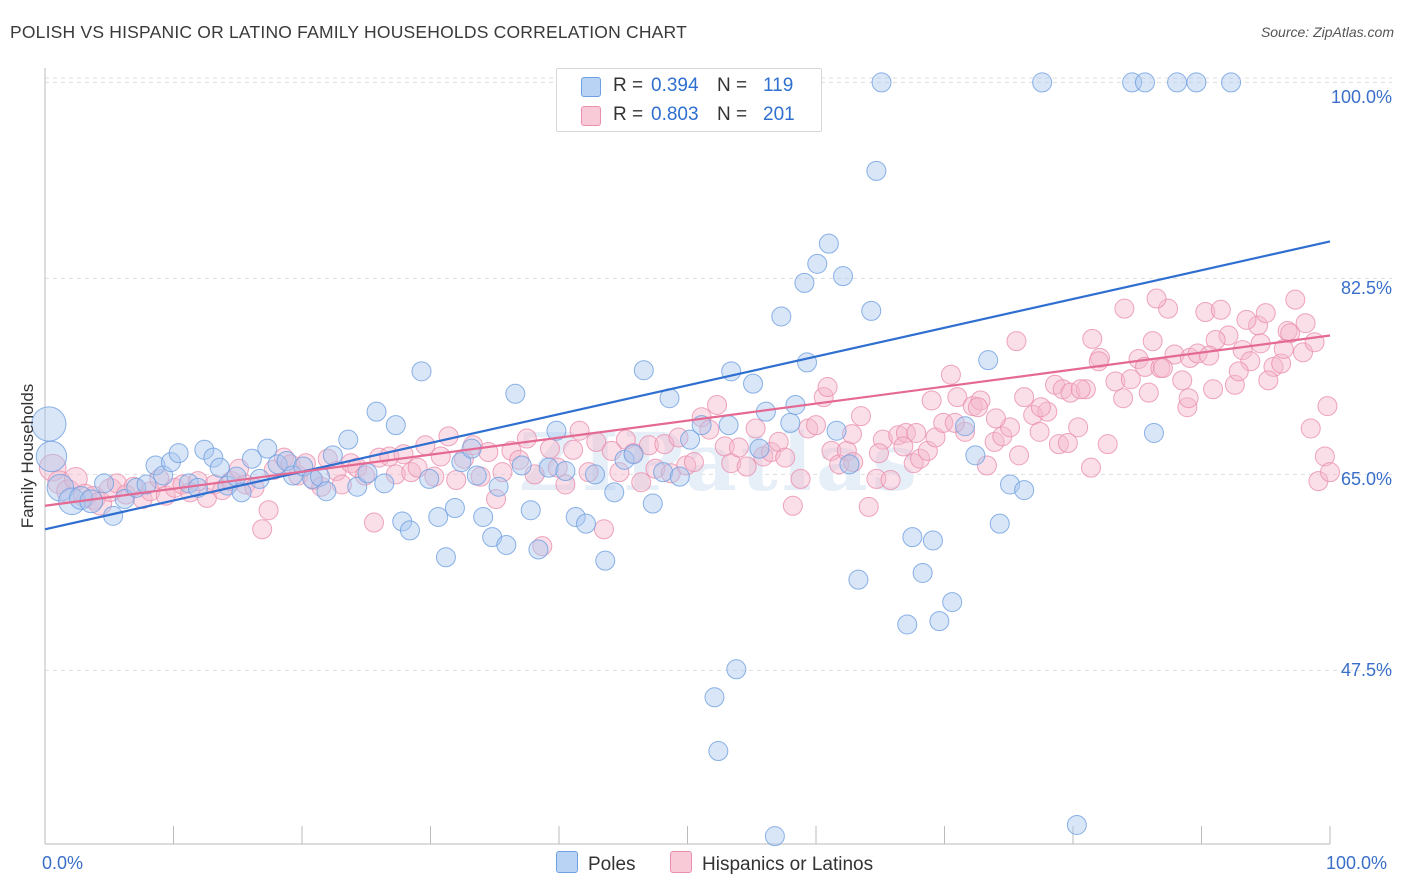 This screenshot has width=1406, height=892. What do you see at coordinates (689, 115) in the screenshot?
I see `legend-row-hispanics: R = 0.803 N = 201` at bounding box center [689, 115].